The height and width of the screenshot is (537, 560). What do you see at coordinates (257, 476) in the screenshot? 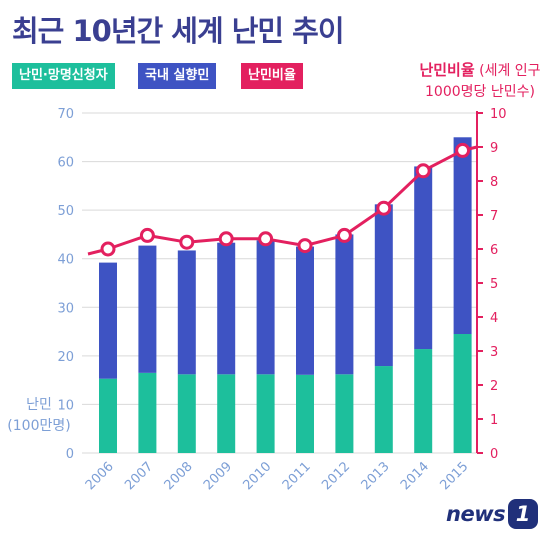
I see `x-tick-label: 2010` at bounding box center [257, 476].